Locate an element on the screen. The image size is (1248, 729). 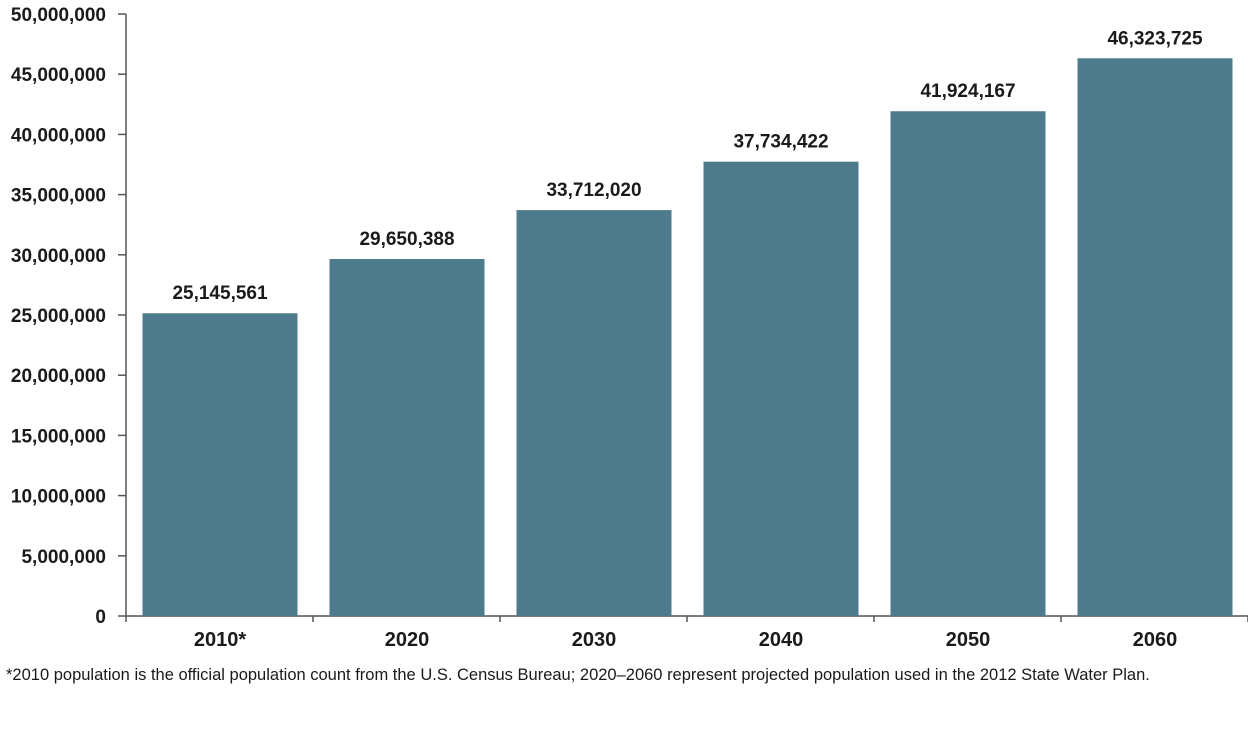
data-label: 29,650,388 is located at coordinates (406, 239).